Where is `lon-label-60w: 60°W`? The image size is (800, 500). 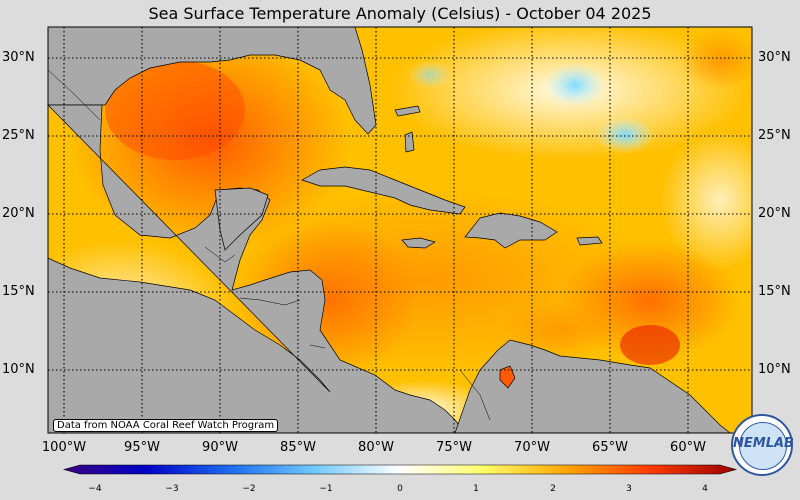 lon-label-60w: 60°W is located at coordinates (688, 447).